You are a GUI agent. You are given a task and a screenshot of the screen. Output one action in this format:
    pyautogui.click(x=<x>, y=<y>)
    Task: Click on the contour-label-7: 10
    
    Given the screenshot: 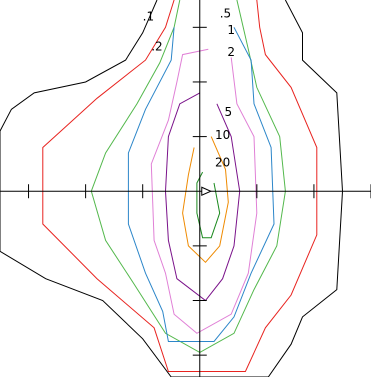 What is the action you would take?
    pyautogui.click(x=222, y=135)
    